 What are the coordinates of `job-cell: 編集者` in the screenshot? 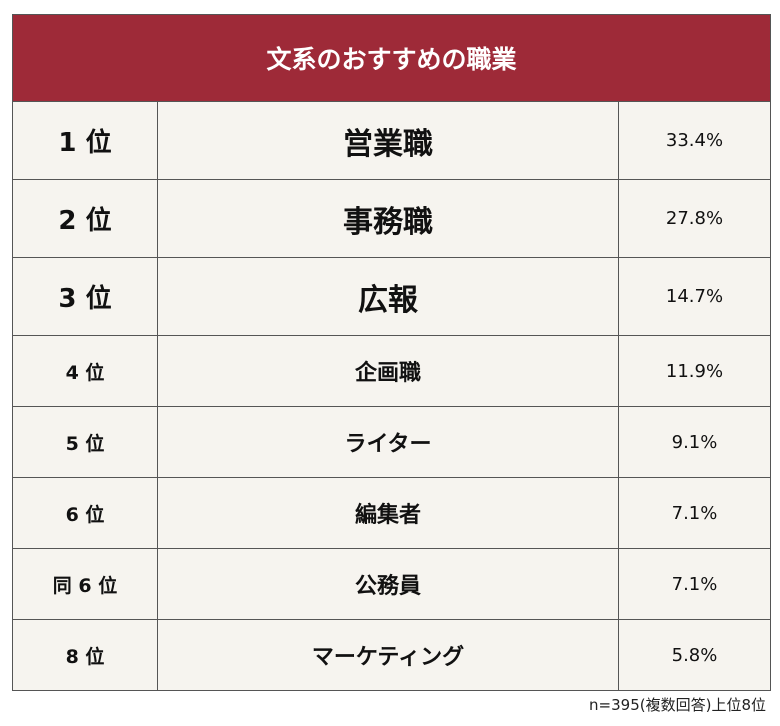 It's located at (388, 513).